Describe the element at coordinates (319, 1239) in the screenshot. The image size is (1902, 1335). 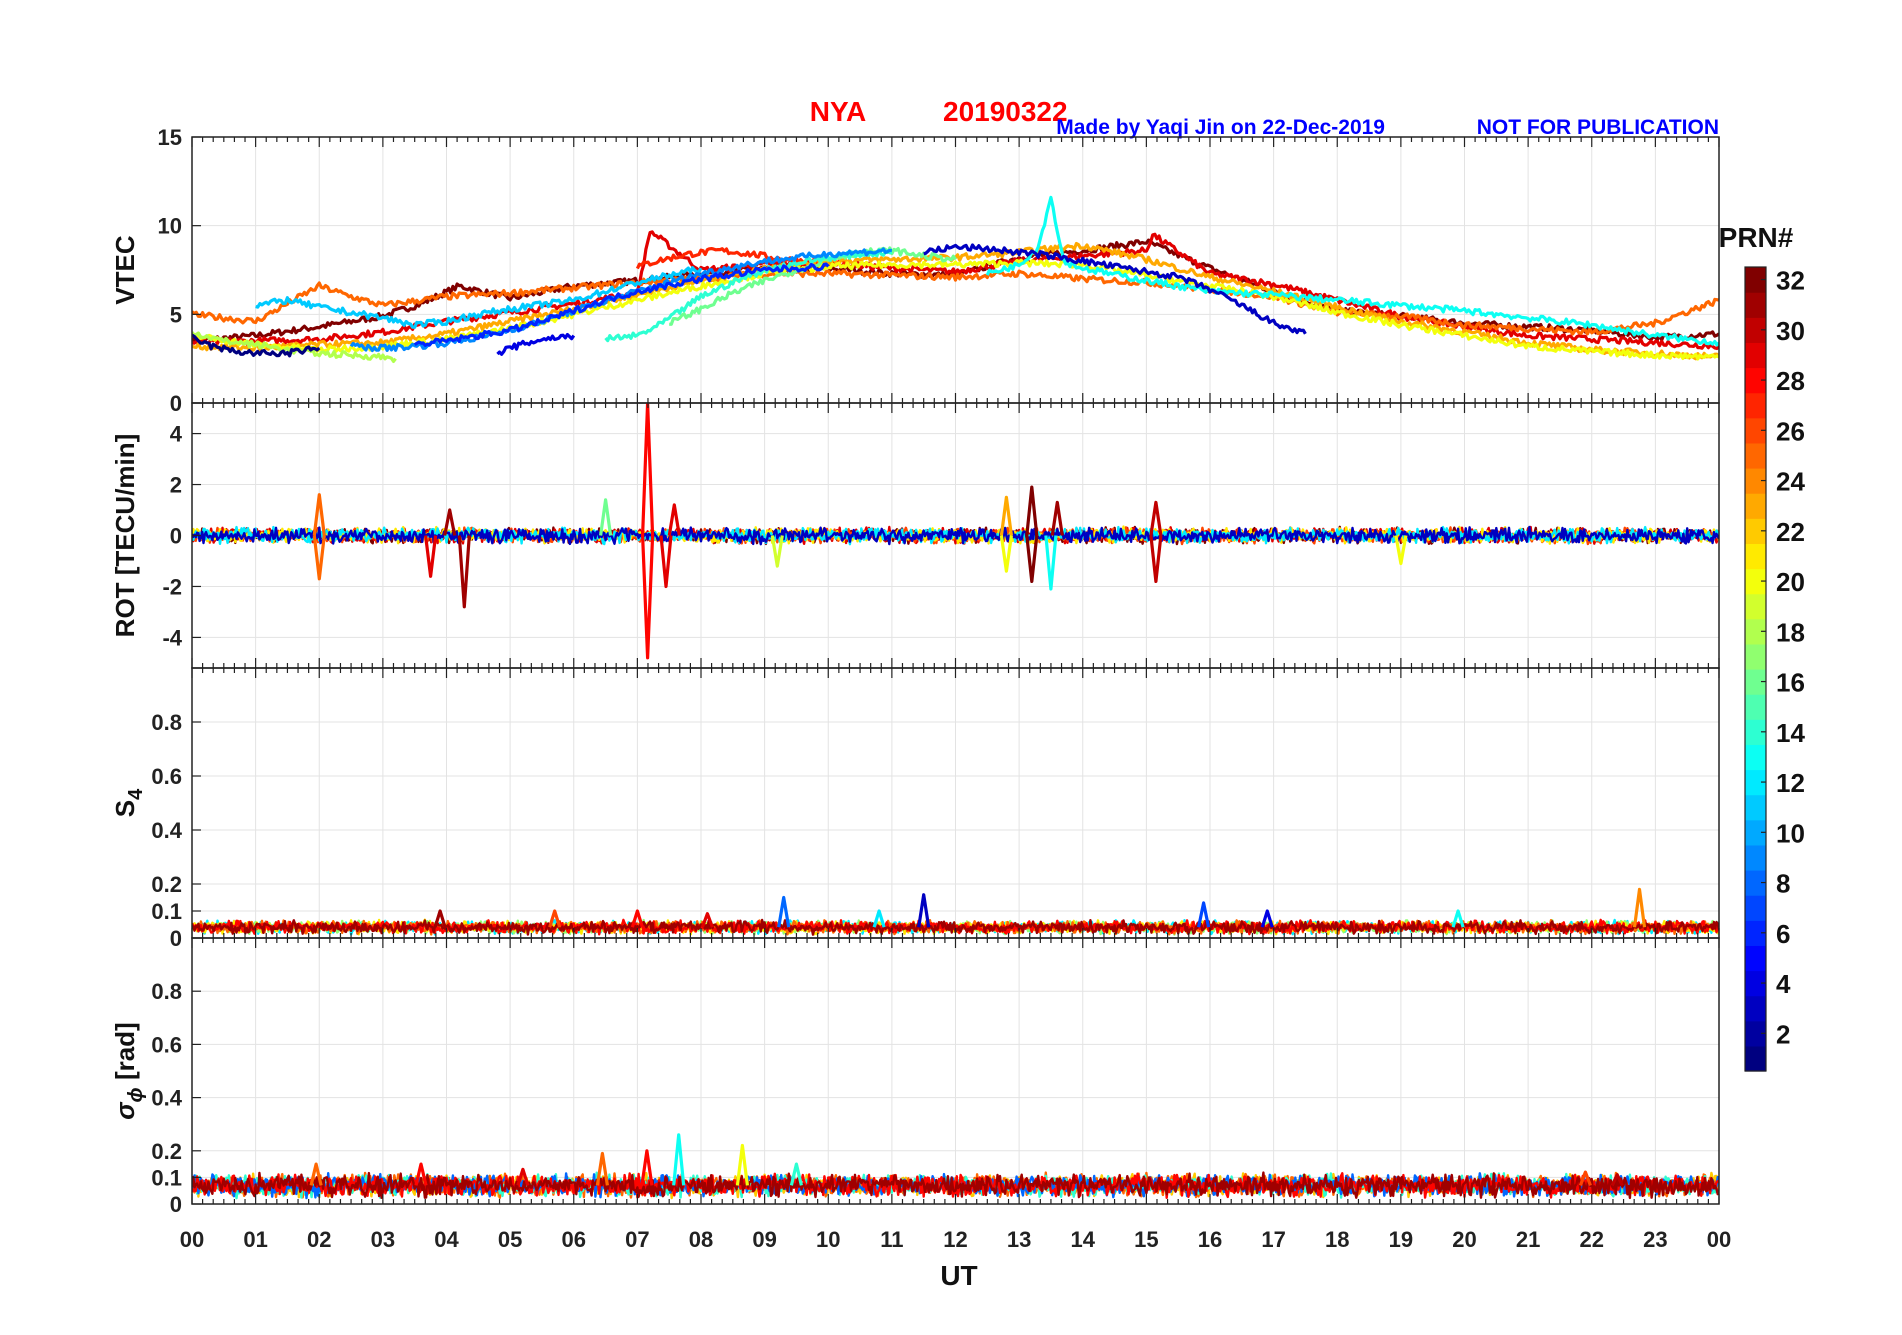
I see `x-tick-label: 02` at that location.